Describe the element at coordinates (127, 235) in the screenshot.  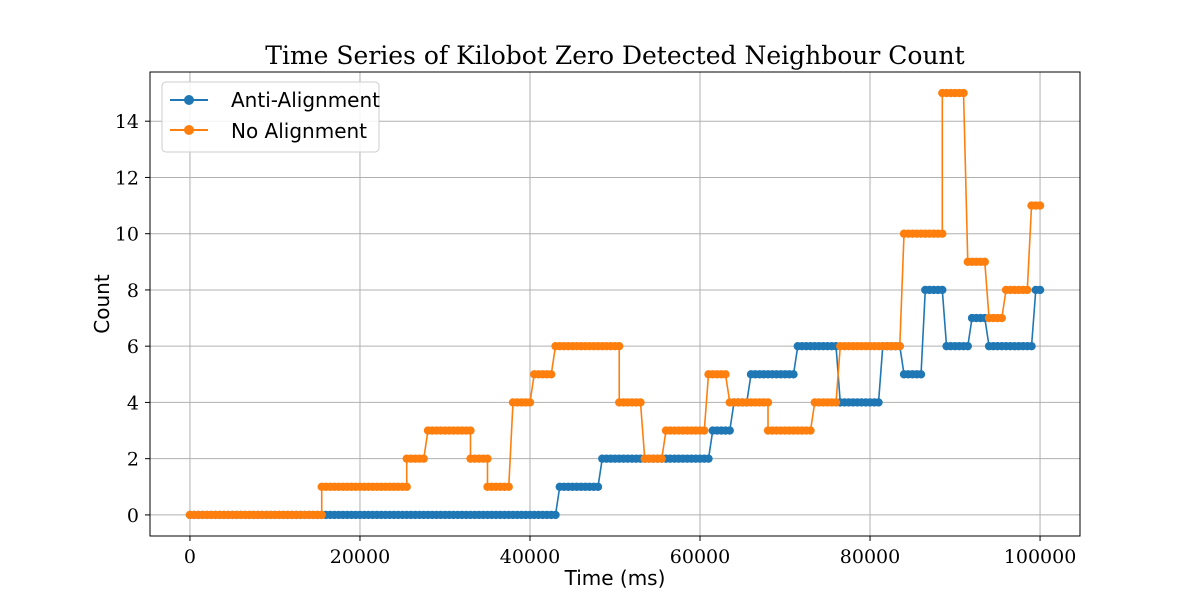
I see `y-tick-label: 10` at that location.